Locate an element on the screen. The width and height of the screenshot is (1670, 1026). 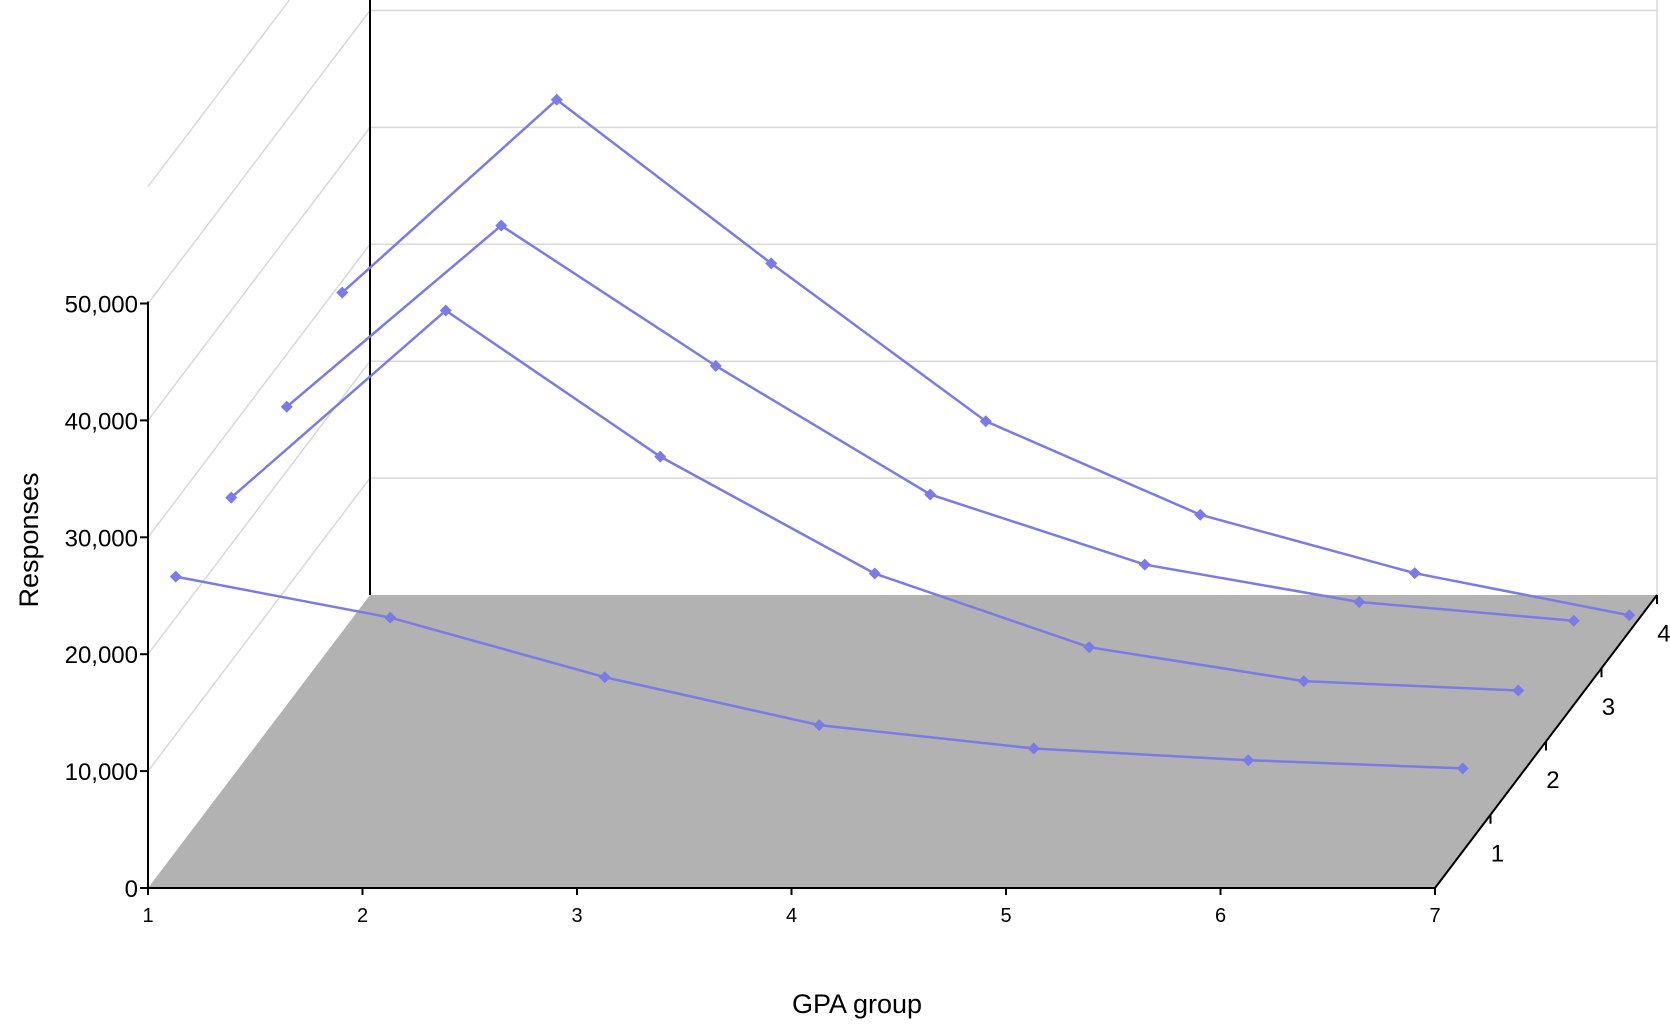
y-tick-label: 30,000 is located at coordinates (101, 538).